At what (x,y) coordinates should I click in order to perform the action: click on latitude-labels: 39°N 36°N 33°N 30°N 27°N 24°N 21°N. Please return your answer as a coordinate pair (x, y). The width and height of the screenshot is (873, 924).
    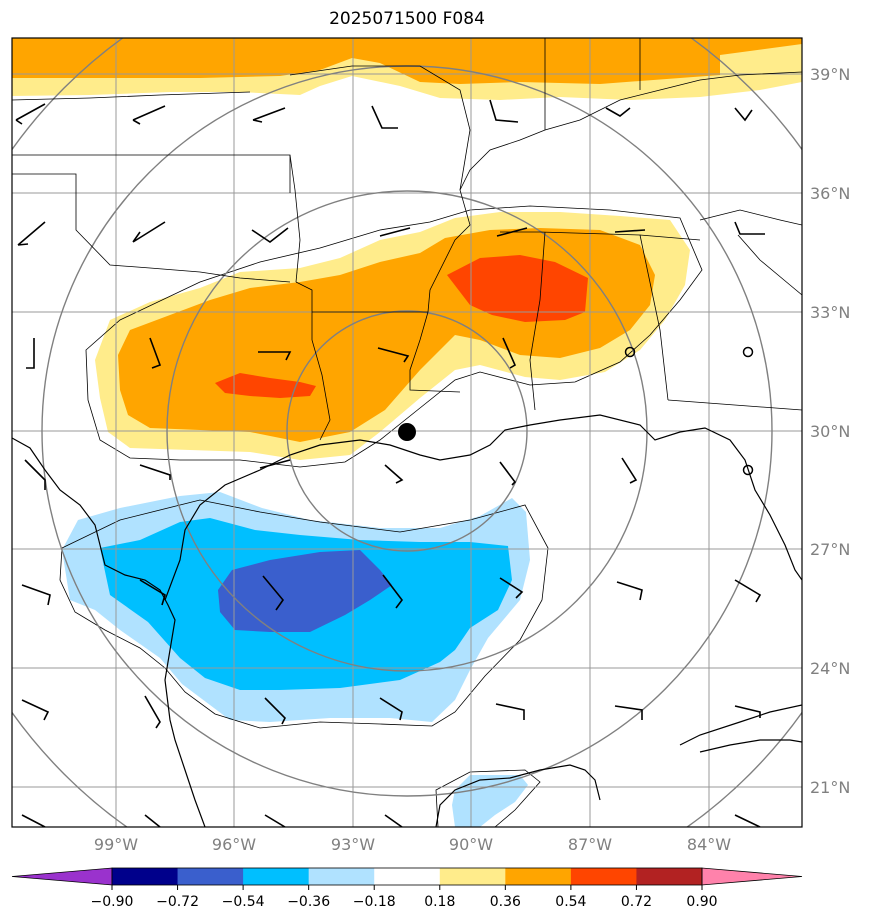
    Looking at the image, I should click on (830, 431).